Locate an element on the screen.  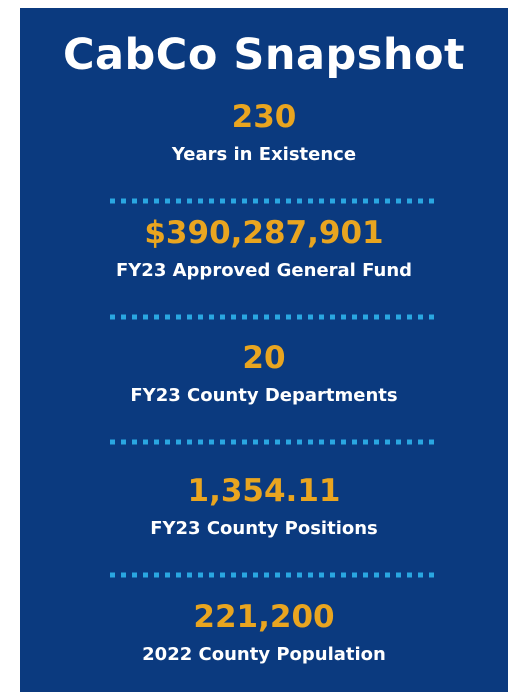
stat-label: FY23 Approved General Fund is located at coordinates (264, 270).